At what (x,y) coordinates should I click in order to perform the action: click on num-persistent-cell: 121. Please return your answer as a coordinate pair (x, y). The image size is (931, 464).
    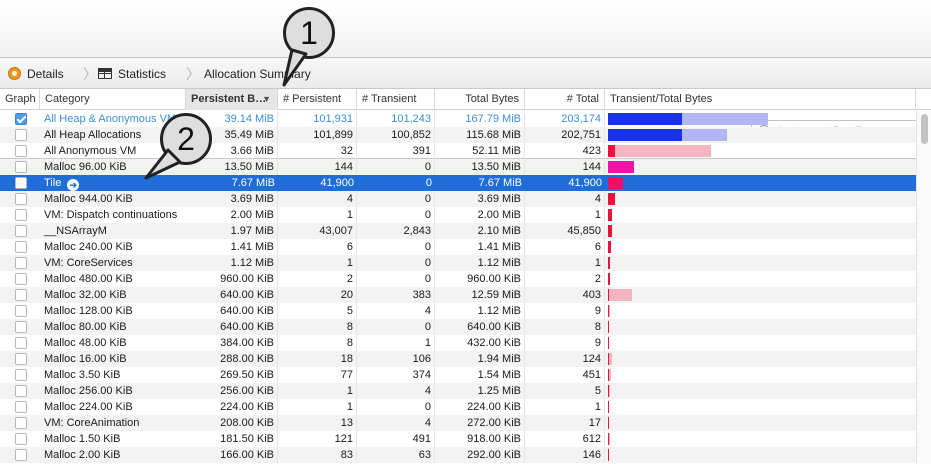
    Looking at the image, I should click on (317, 439).